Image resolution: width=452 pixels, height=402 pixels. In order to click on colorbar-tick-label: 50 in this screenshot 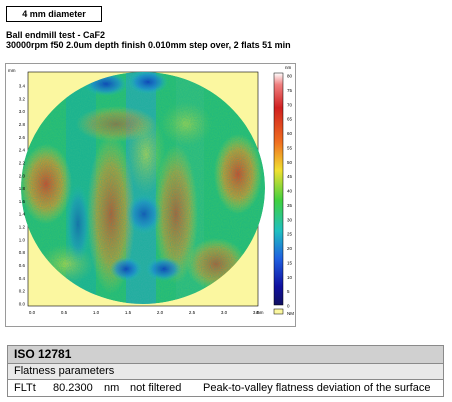, I will do `click(290, 162)`.